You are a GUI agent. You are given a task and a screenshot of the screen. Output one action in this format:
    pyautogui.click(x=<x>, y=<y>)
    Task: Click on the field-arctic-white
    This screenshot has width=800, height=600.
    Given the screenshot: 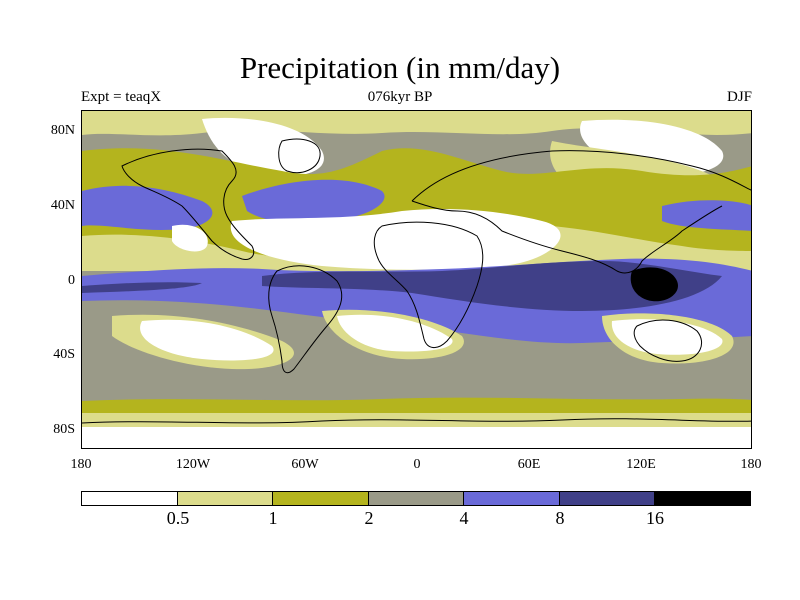 What is the action you would take?
    pyautogui.click(x=263, y=146)
    